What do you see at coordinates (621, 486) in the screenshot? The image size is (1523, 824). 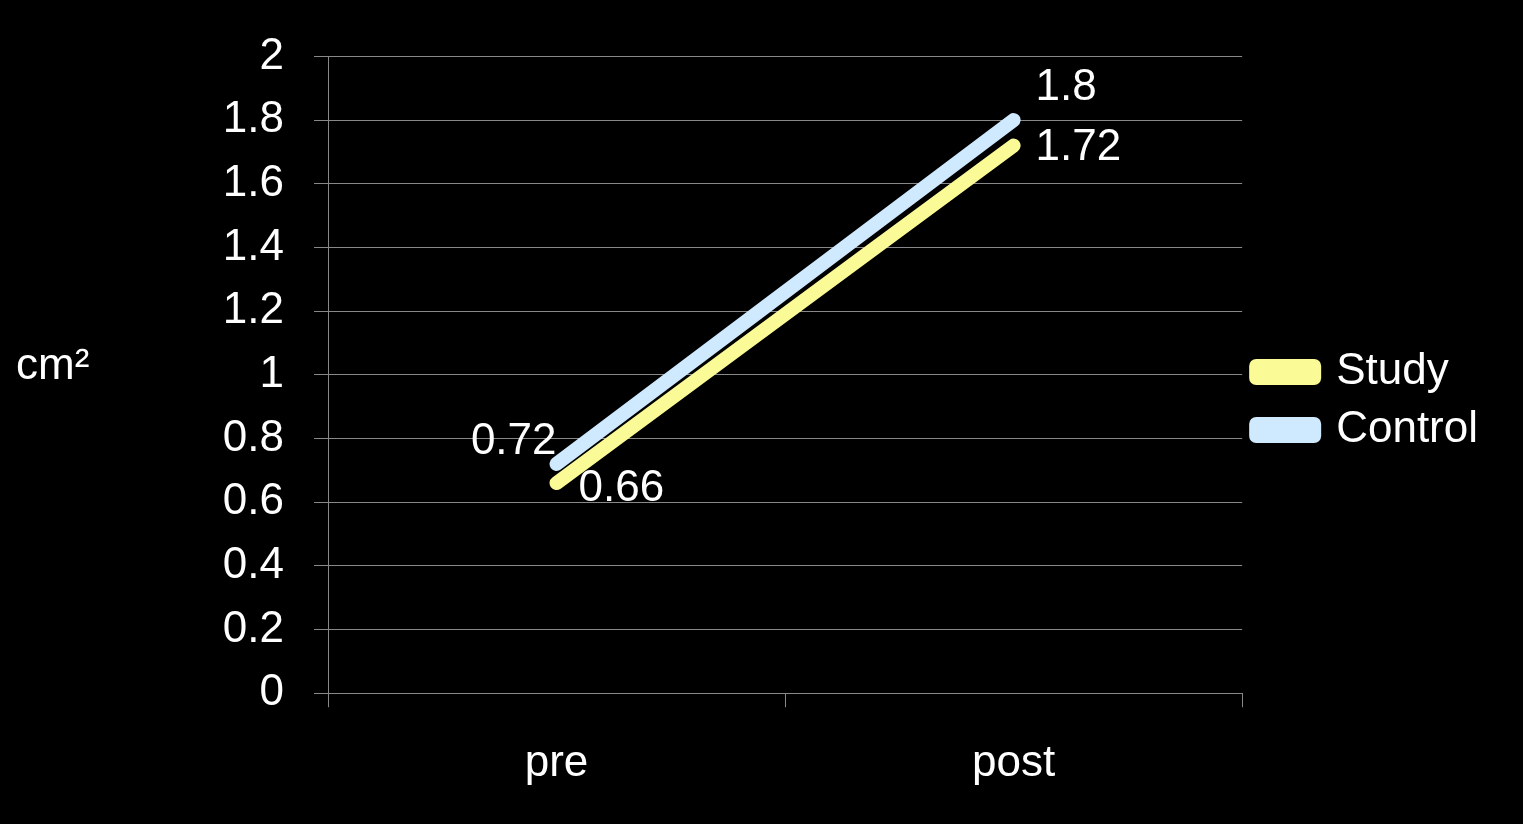 I see `data-label: 0.66` at bounding box center [621, 486].